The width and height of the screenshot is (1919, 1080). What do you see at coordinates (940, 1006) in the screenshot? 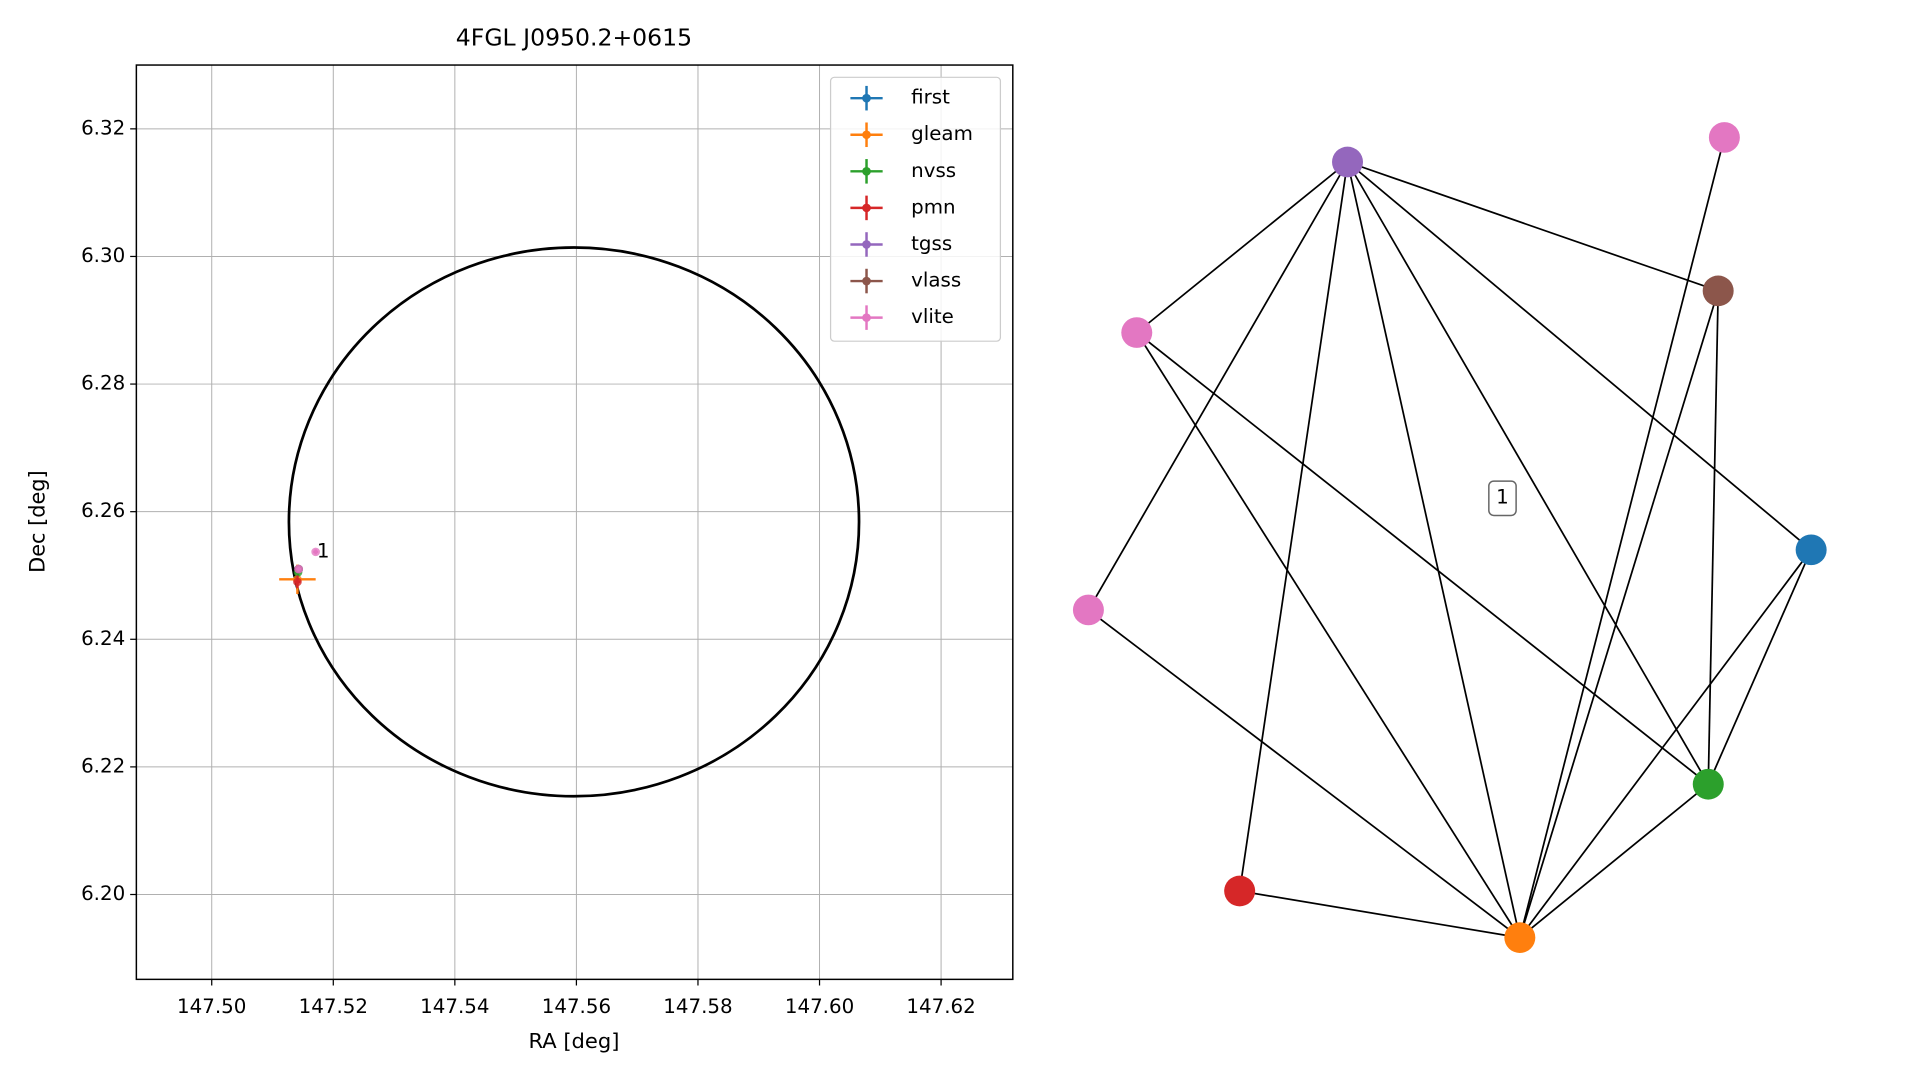
I see `x-tick-label: 147.62` at bounding box center [940, 1006].